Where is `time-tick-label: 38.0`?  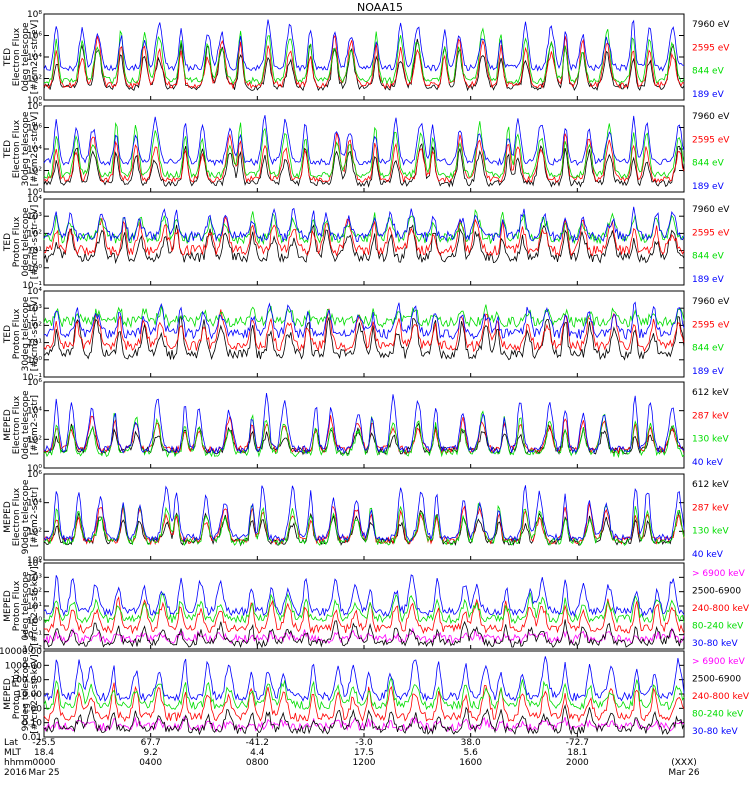 time-tick-label: 38.0 is located at coordinates (471, 743).